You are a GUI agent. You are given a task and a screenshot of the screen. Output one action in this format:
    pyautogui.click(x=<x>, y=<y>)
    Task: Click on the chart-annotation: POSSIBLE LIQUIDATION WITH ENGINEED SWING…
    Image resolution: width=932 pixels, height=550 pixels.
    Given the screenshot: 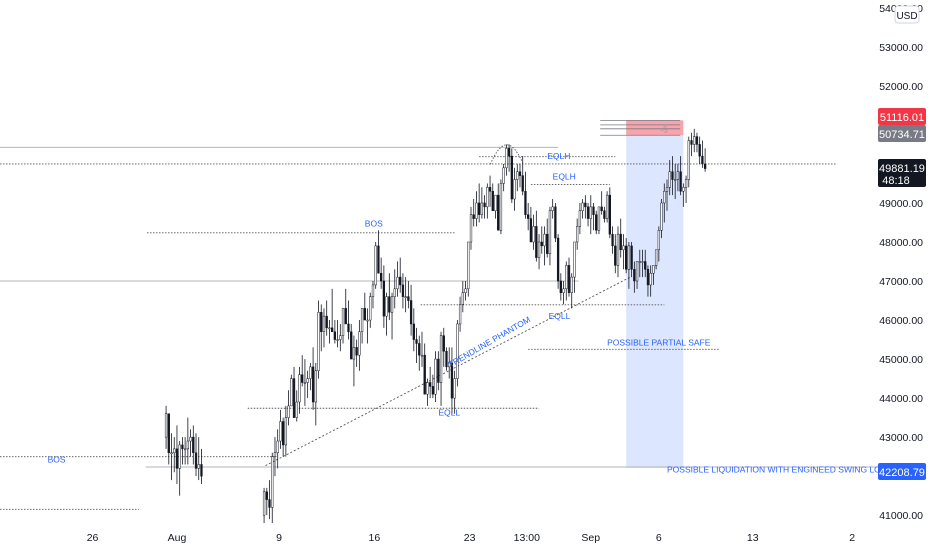 What is the action you would take?
    pyautogui.click(x=788, y=469)
    